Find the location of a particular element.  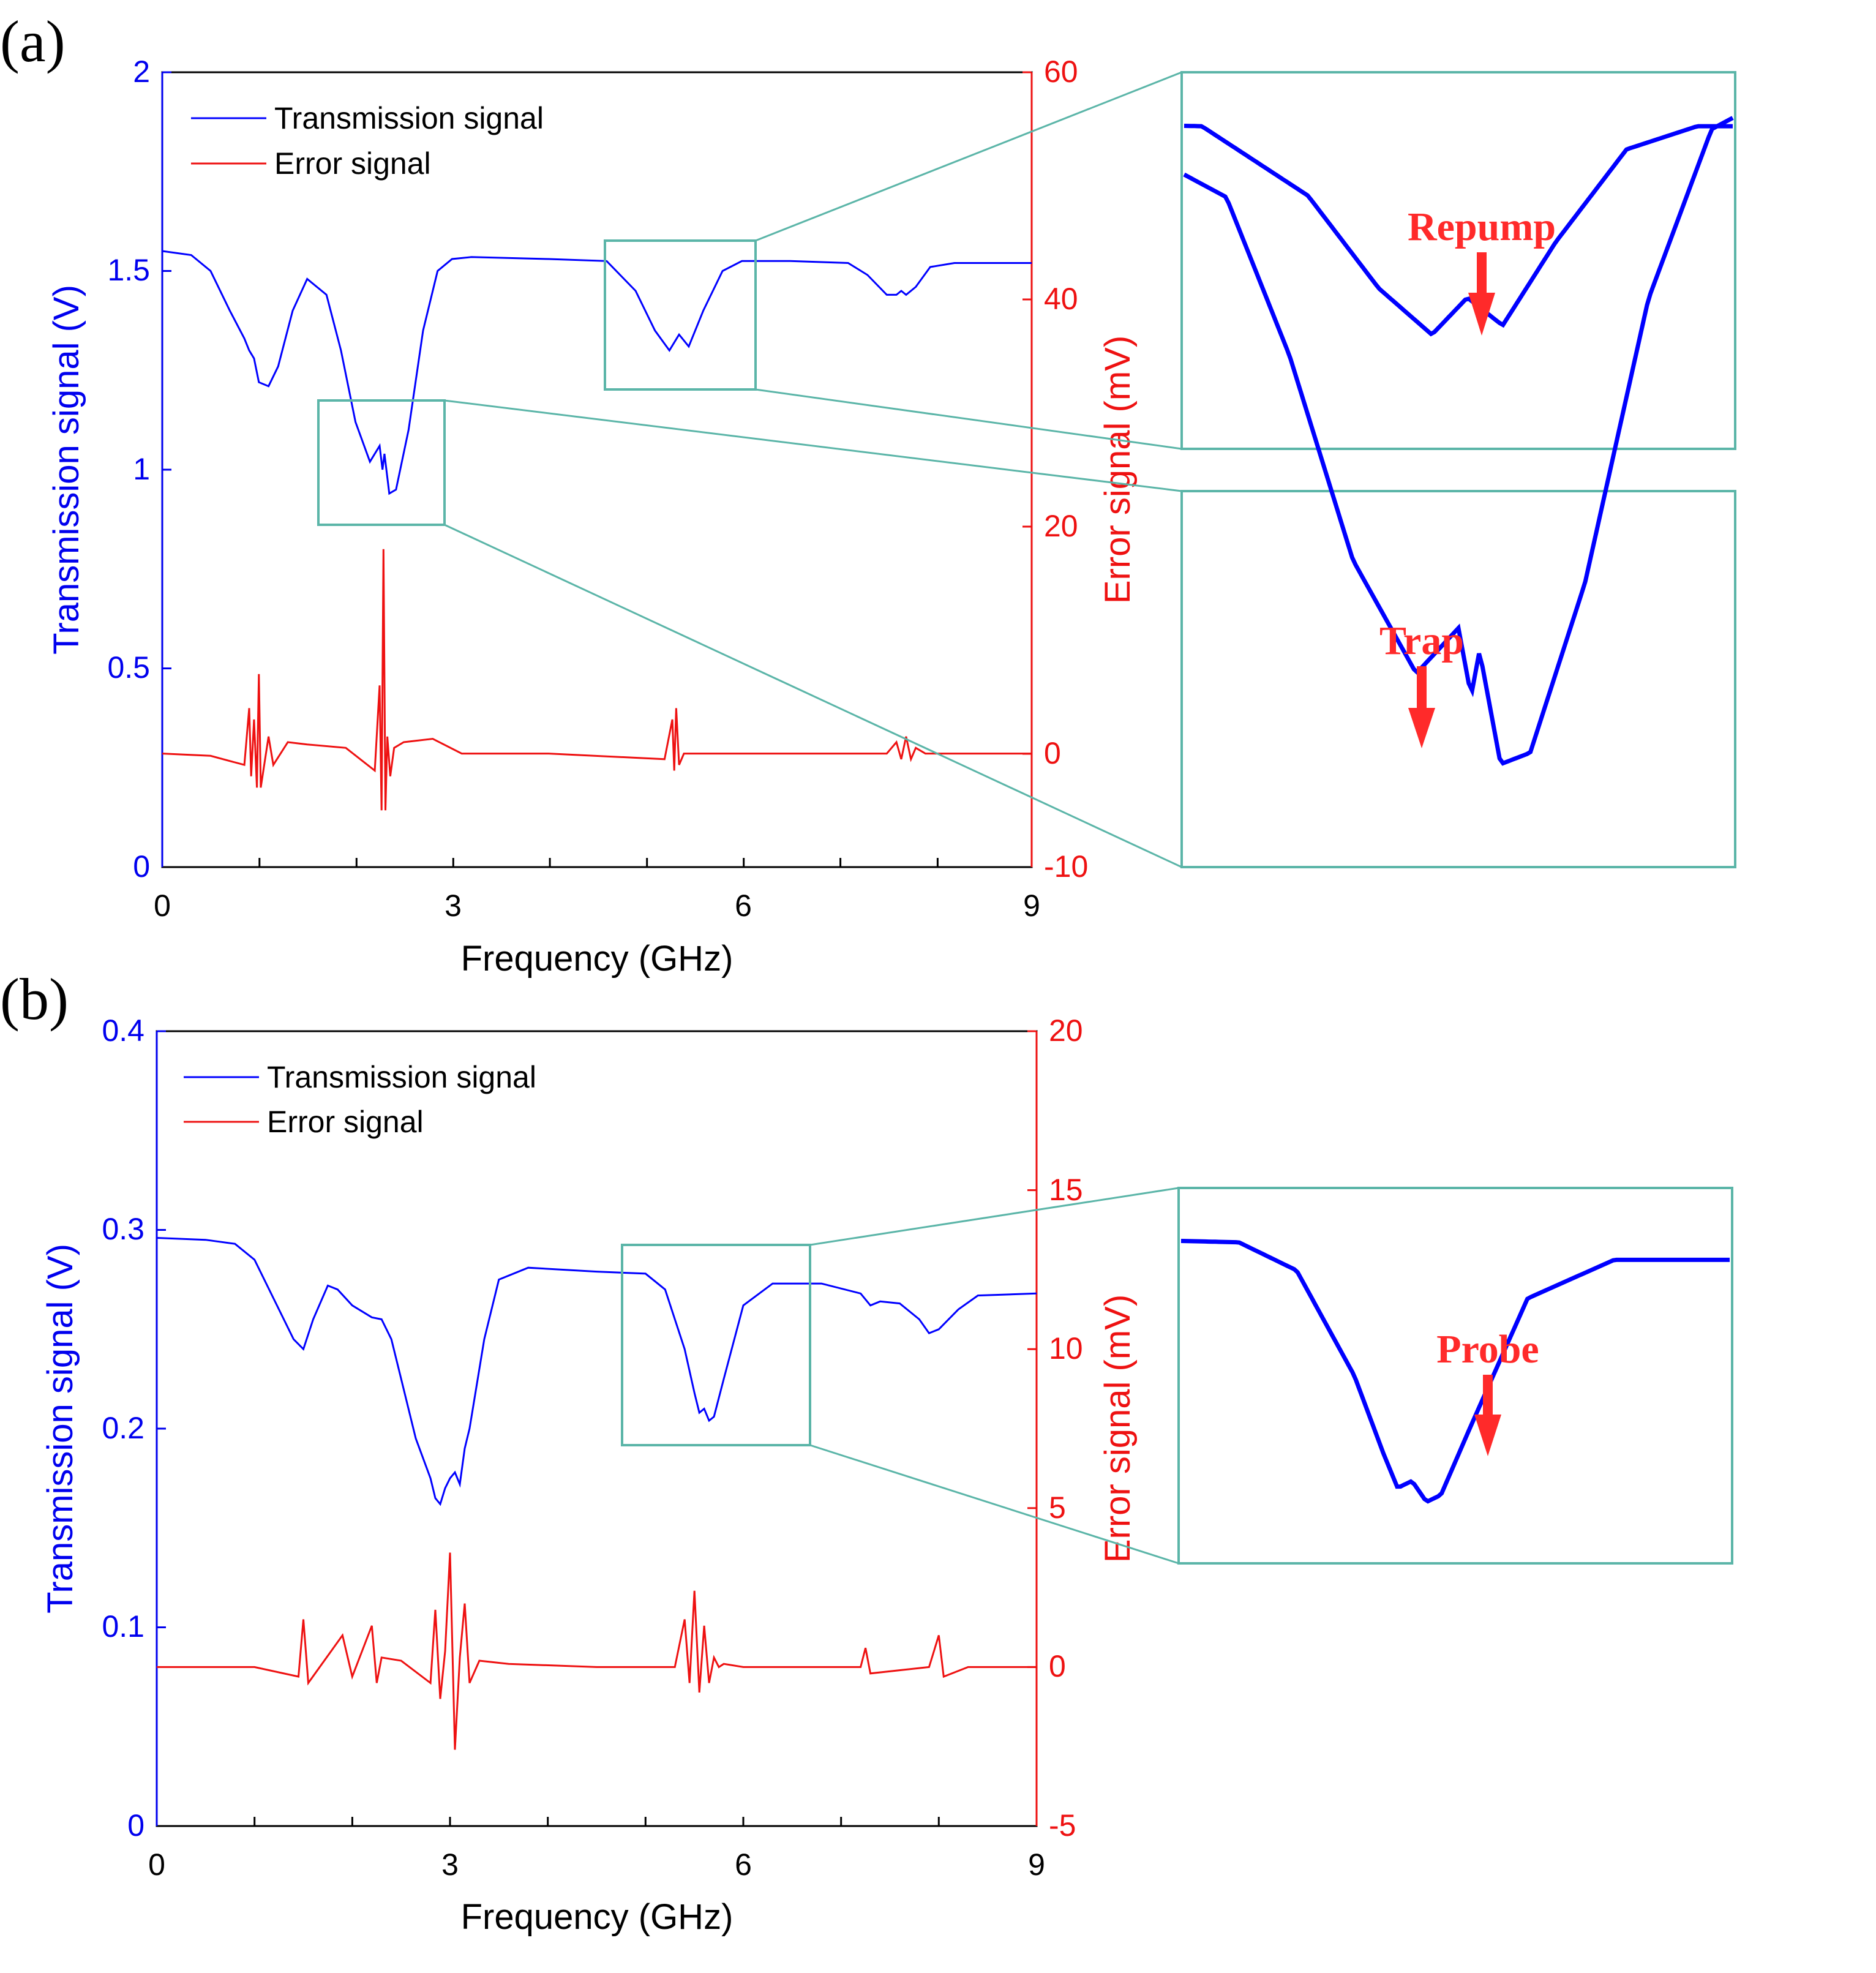

panel-b-ytick-right: 0 is located at coordinates (1057, 1666).